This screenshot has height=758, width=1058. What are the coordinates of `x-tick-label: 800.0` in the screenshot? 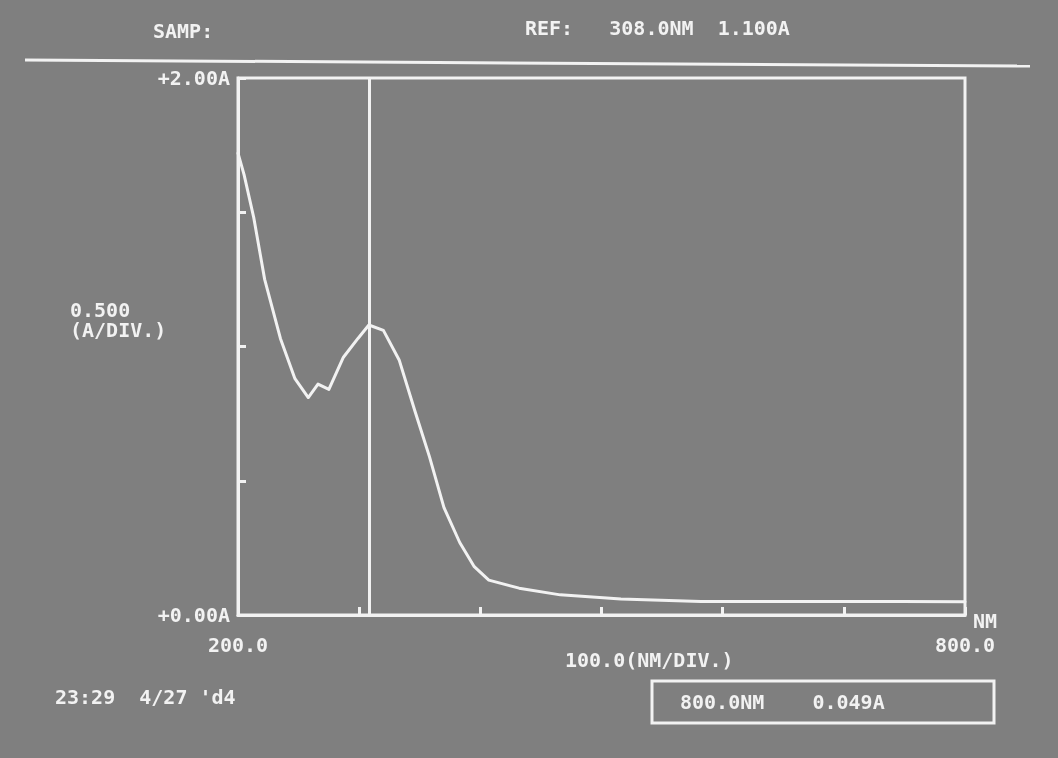 It's located at (965, 645).